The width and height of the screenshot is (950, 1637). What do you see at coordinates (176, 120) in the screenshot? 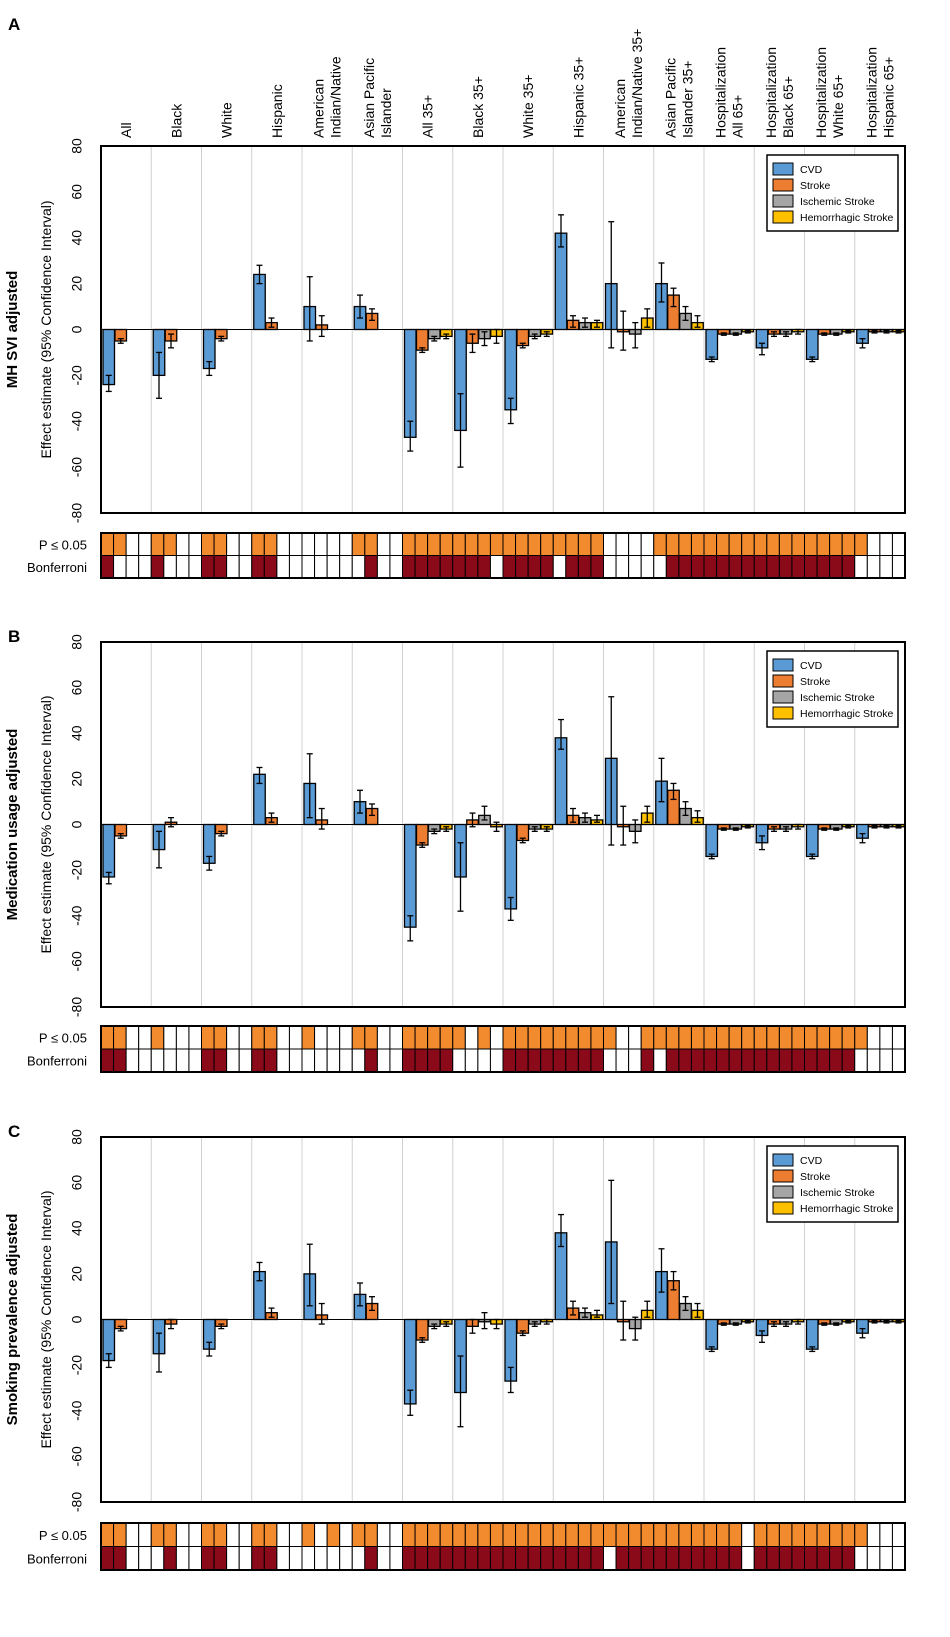
I see `category-label: Black` at bounding box center [176, 120].